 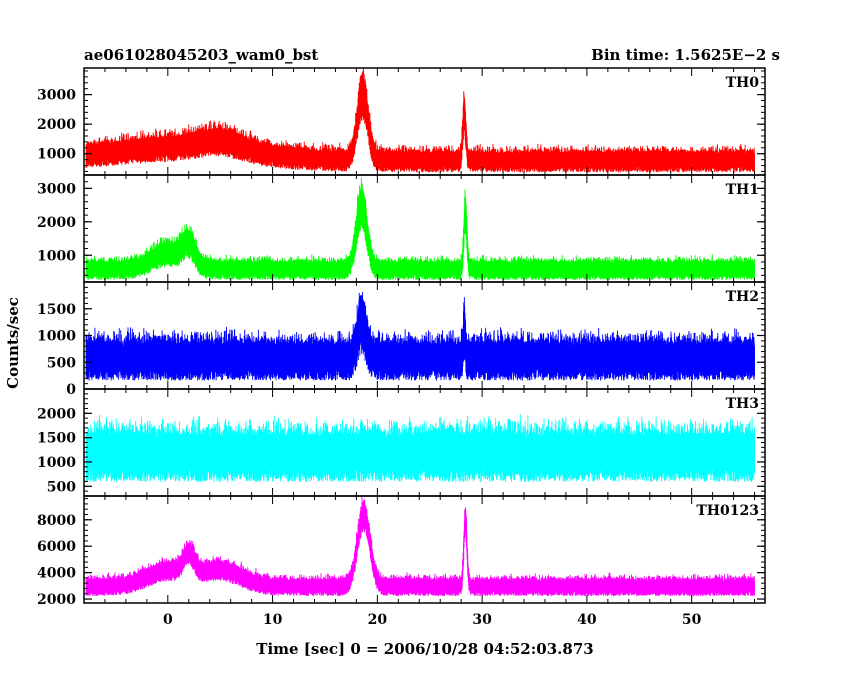 What do you see at coordinates (56, 547) in the screenshot?
I see `y-tick-label: 6000` at bounding box center [56, 547].